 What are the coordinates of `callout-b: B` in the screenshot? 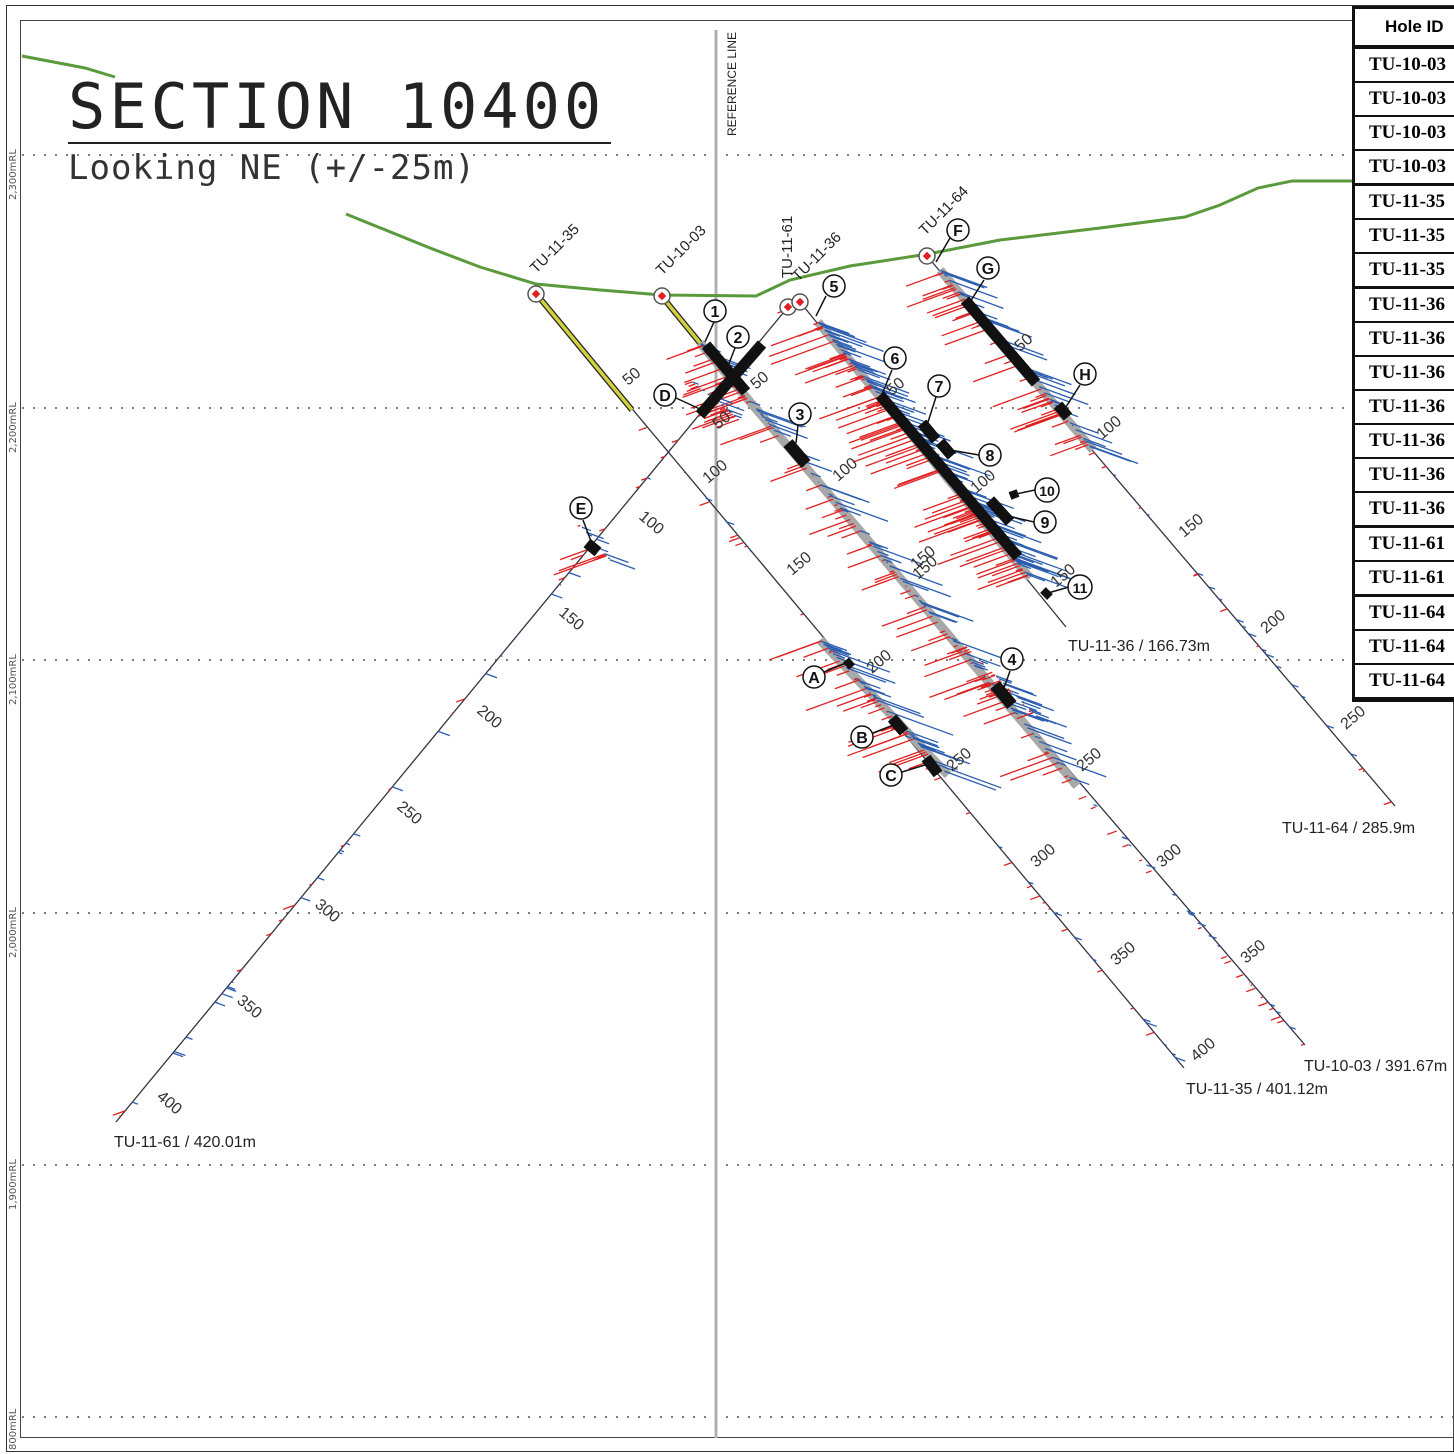 It's located at (873, 736).